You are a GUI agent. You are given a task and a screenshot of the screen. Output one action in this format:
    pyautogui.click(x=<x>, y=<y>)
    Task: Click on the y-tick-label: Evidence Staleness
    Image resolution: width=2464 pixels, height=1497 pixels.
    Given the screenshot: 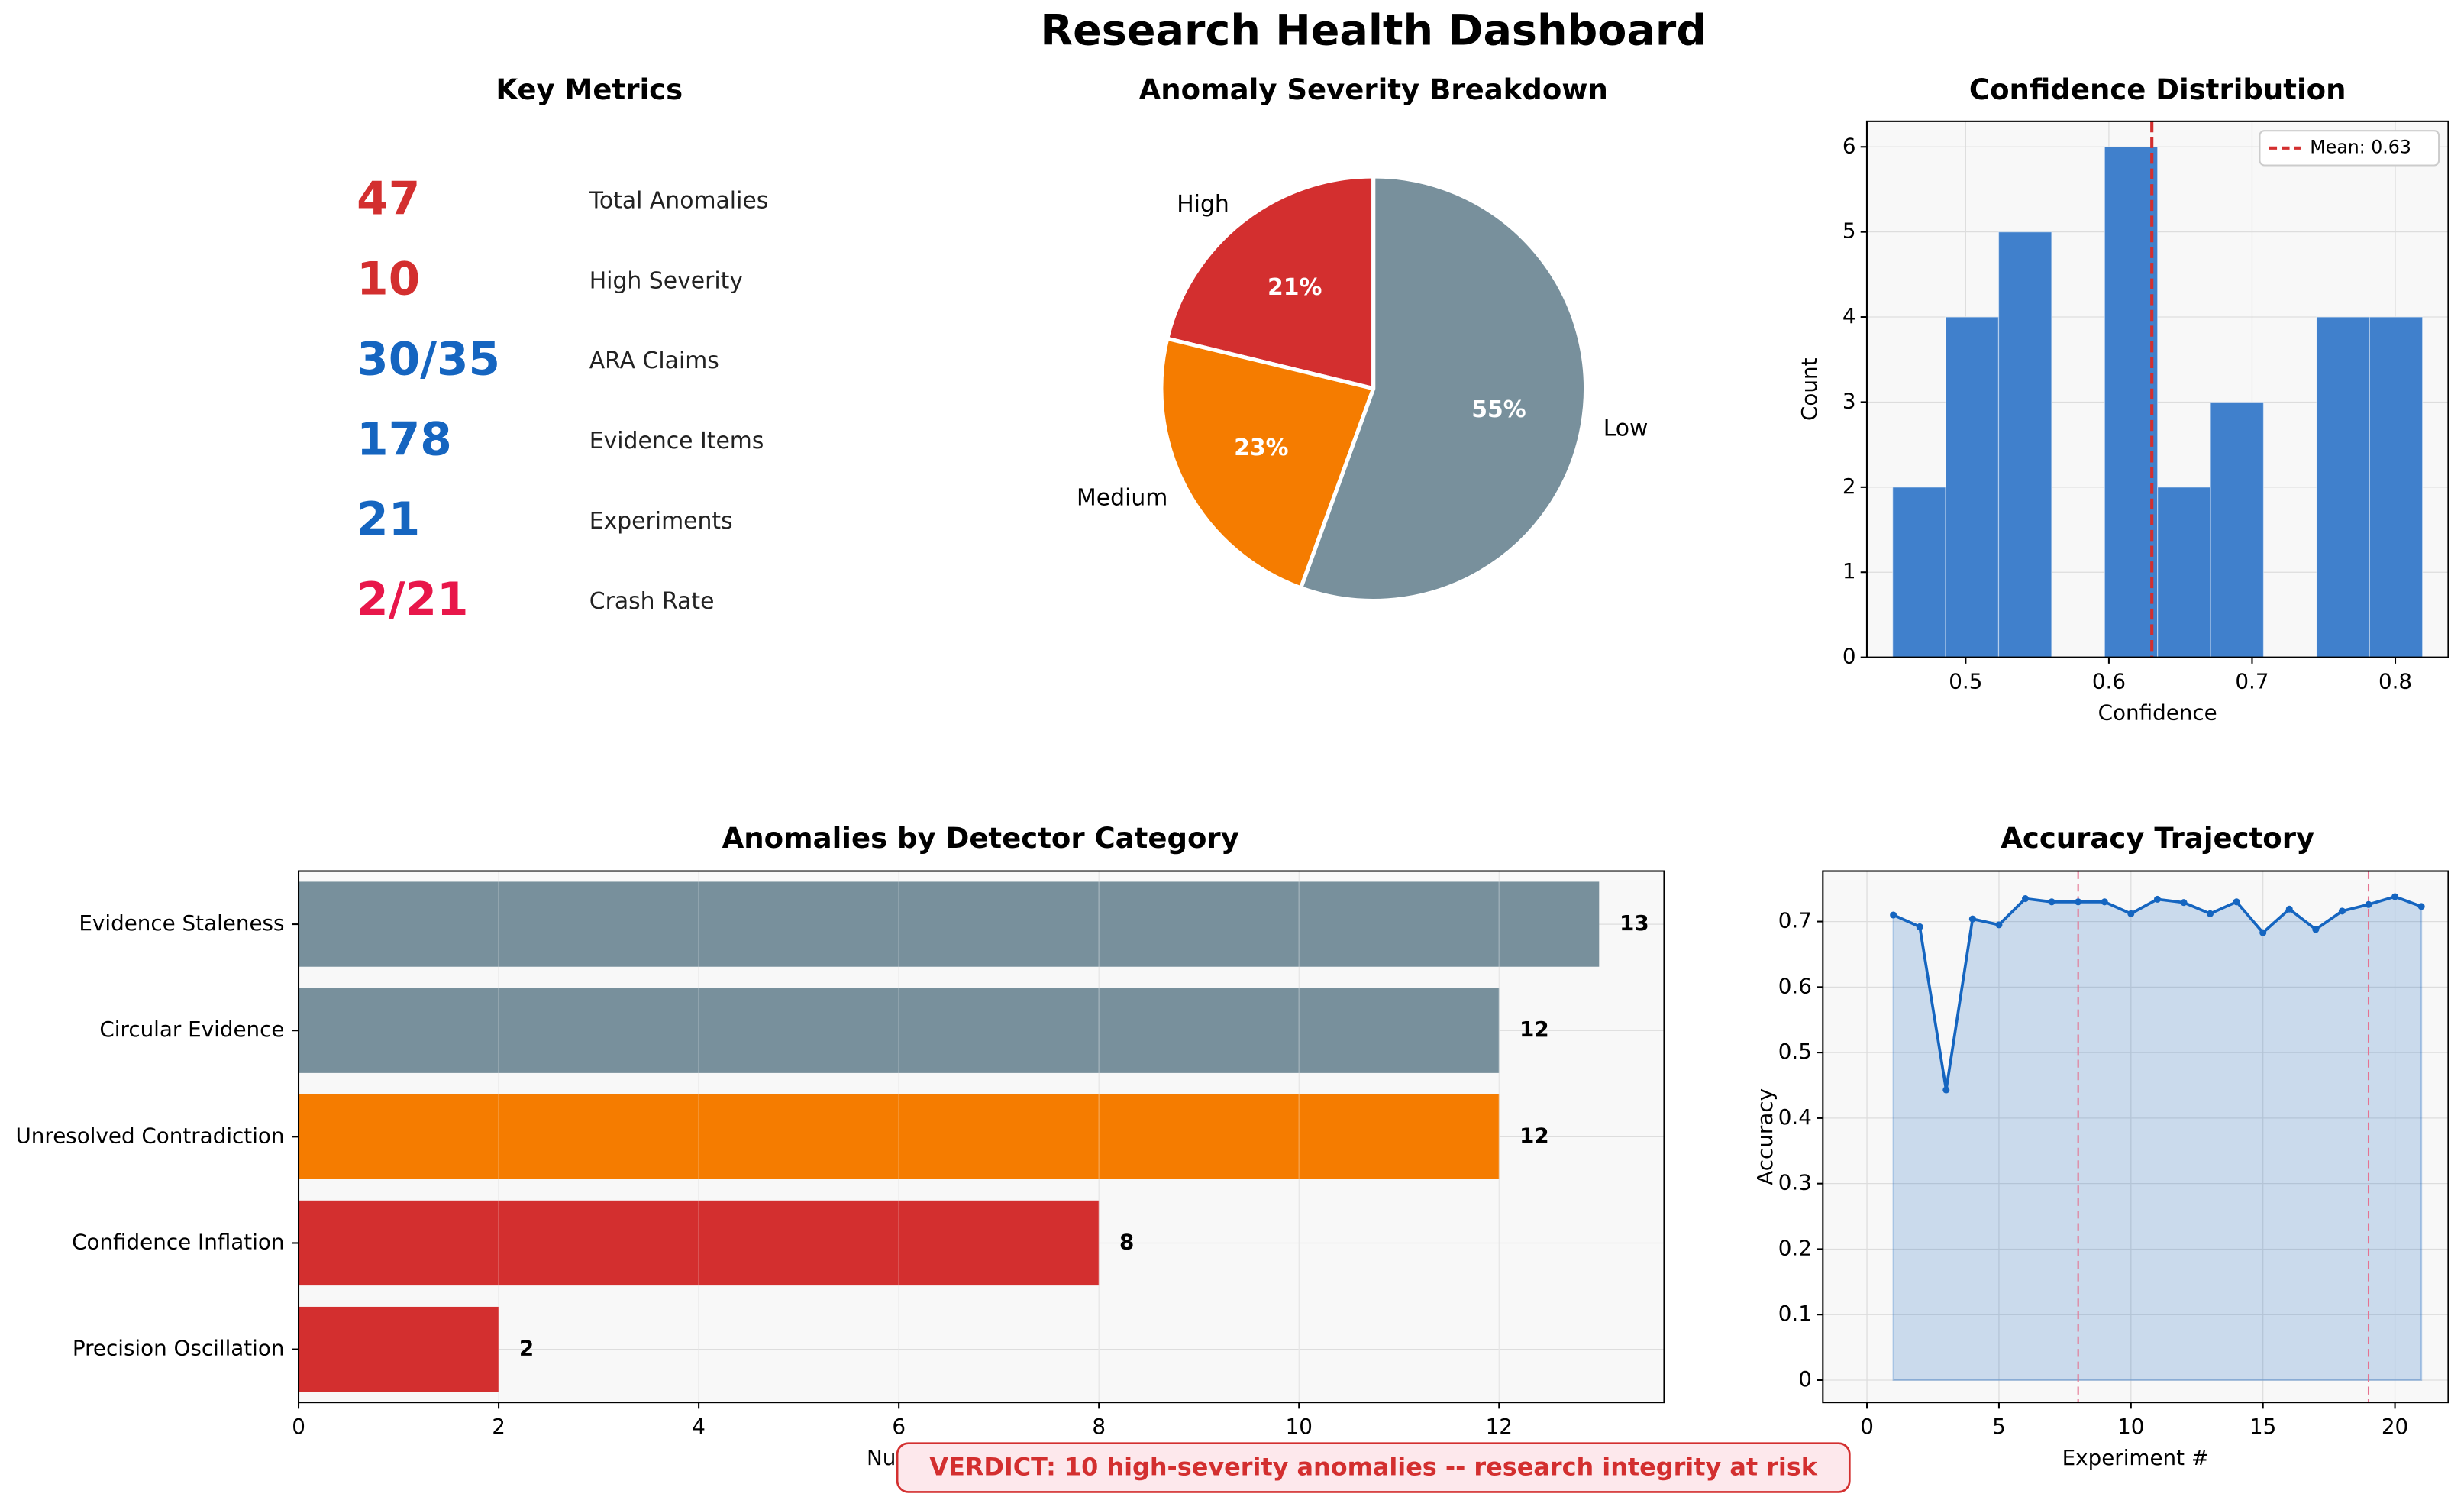 What is the action you would take?
    pyautogui.click(x=181, y=923)
    